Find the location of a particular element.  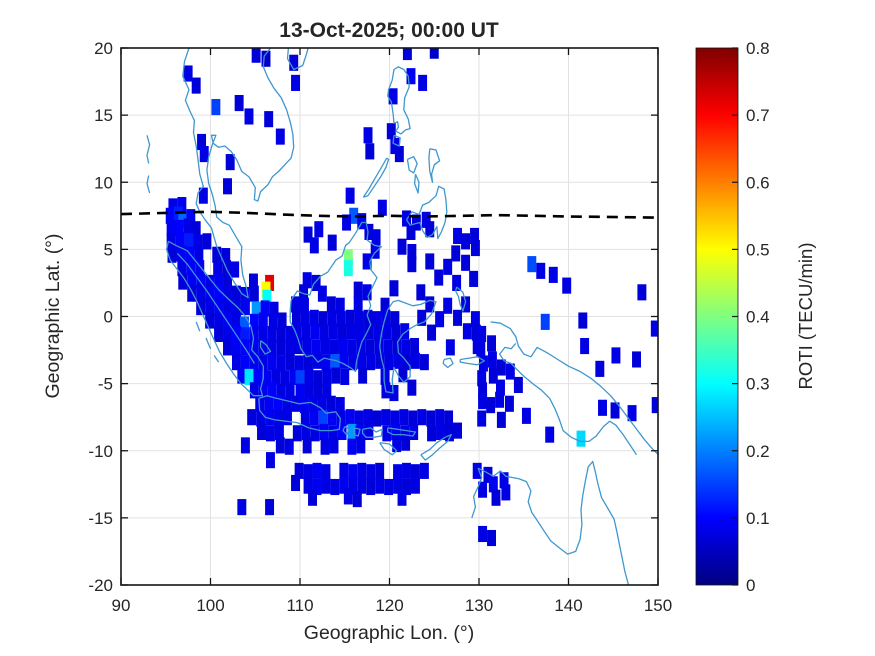

x-tick-label: 100 is located at coordinates (210, 605).